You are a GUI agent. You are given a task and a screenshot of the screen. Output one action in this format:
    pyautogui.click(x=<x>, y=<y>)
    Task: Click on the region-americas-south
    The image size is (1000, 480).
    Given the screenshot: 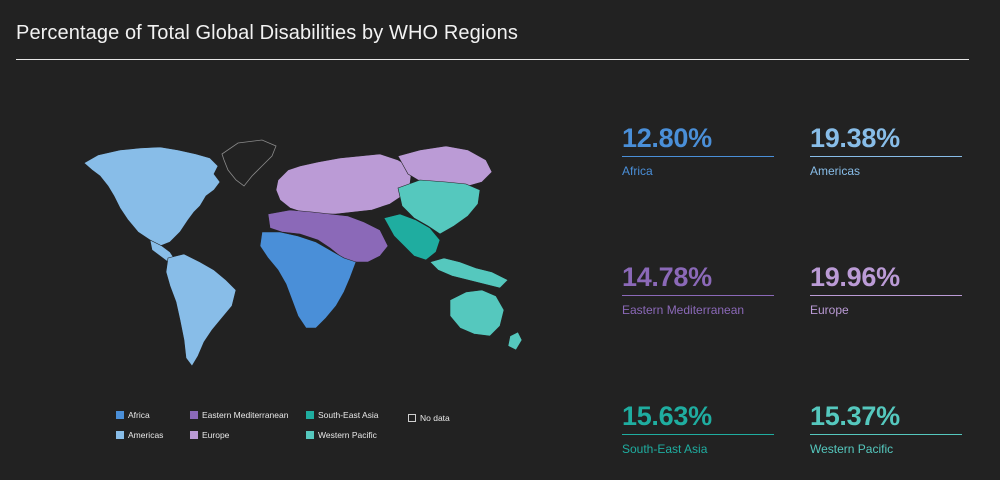 What is the action you would take?
    pyautogui.click(x=201, y=310)
    